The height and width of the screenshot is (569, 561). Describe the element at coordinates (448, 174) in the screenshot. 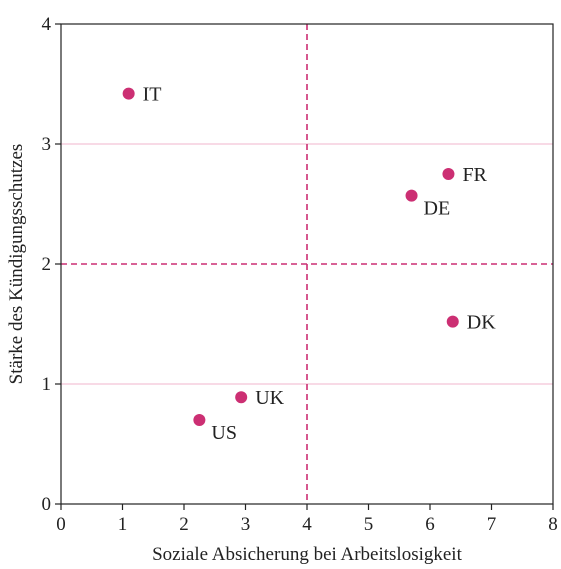

I see `data-point-fr` at that location.